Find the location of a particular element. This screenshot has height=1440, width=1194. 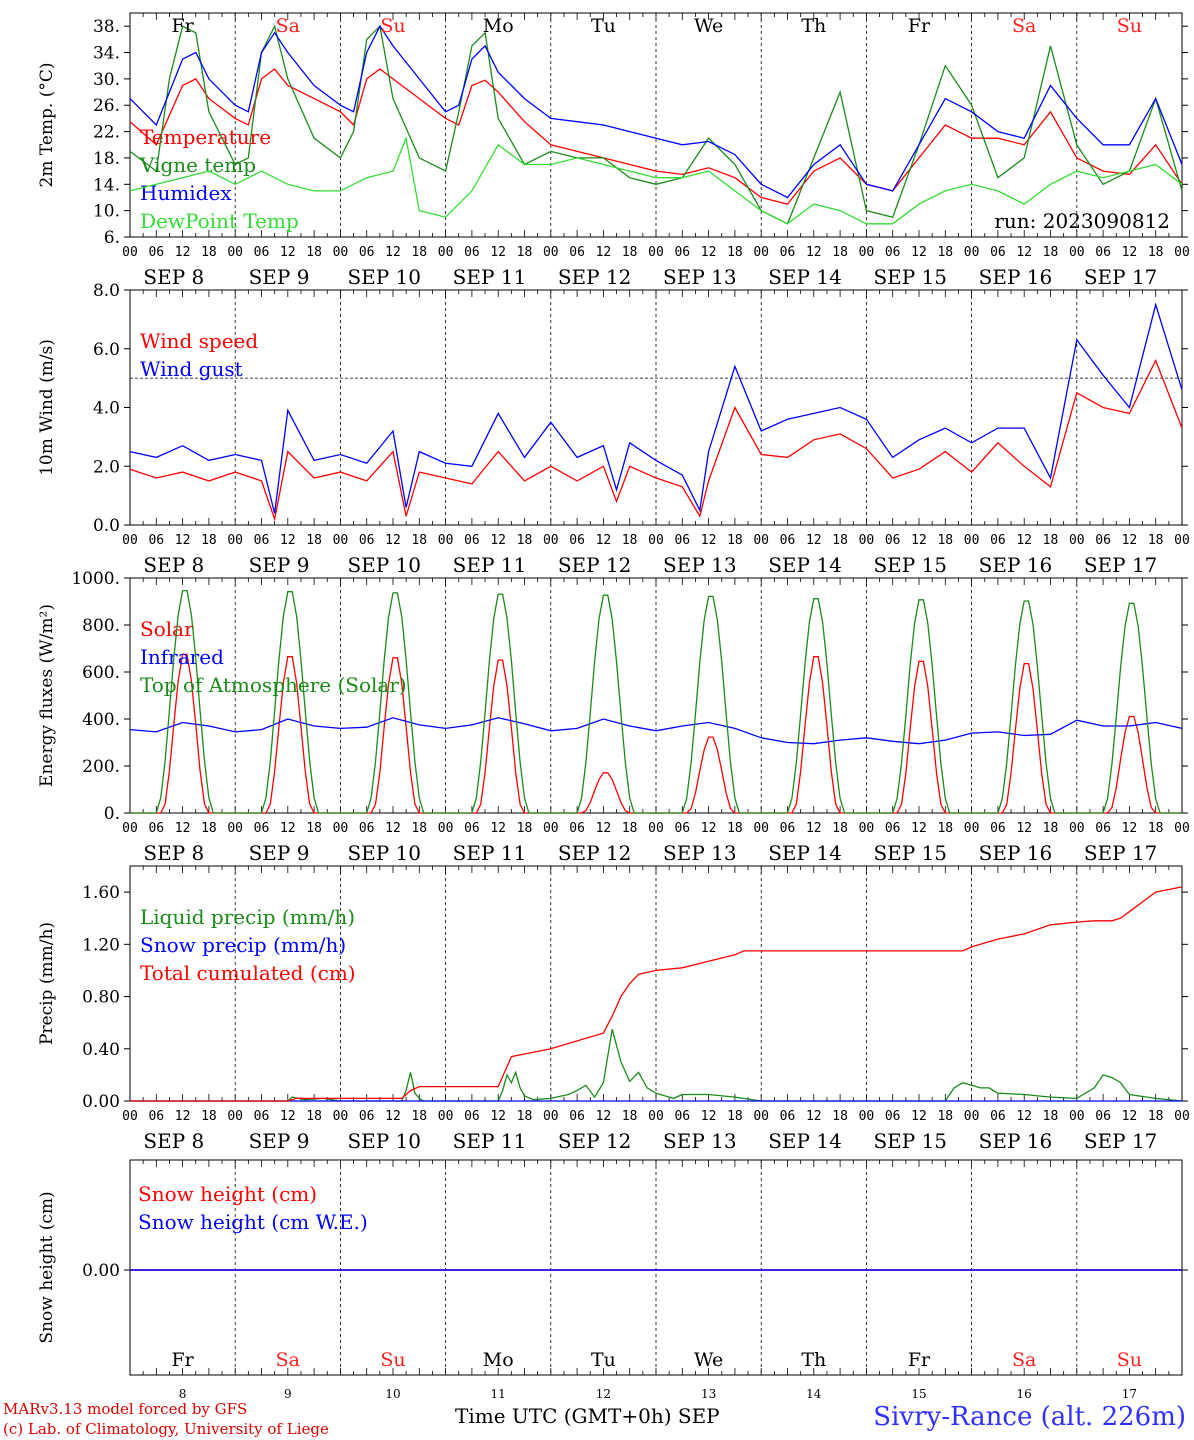

day-number-label: 9 is located at coordinates (288, 1394).